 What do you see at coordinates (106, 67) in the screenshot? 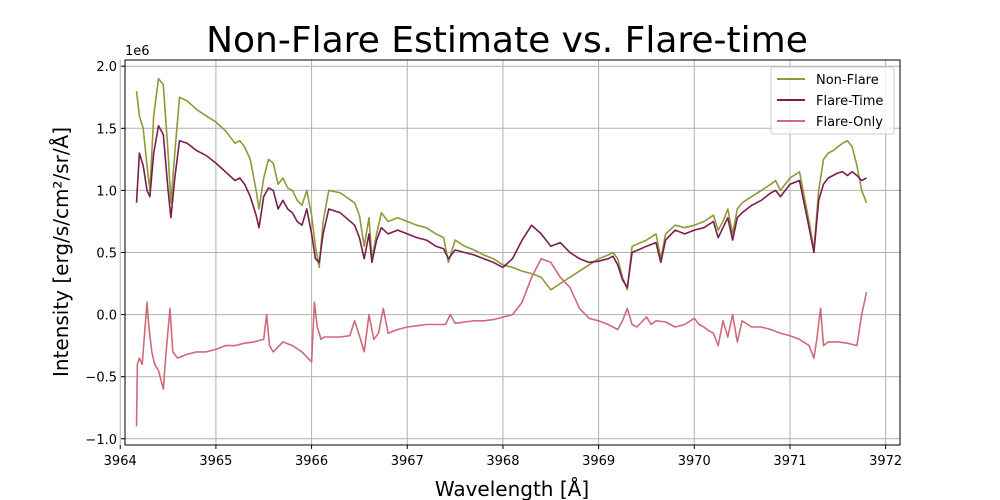
I see `y-tick-label: 2.0` at bounding box center [106, 67].